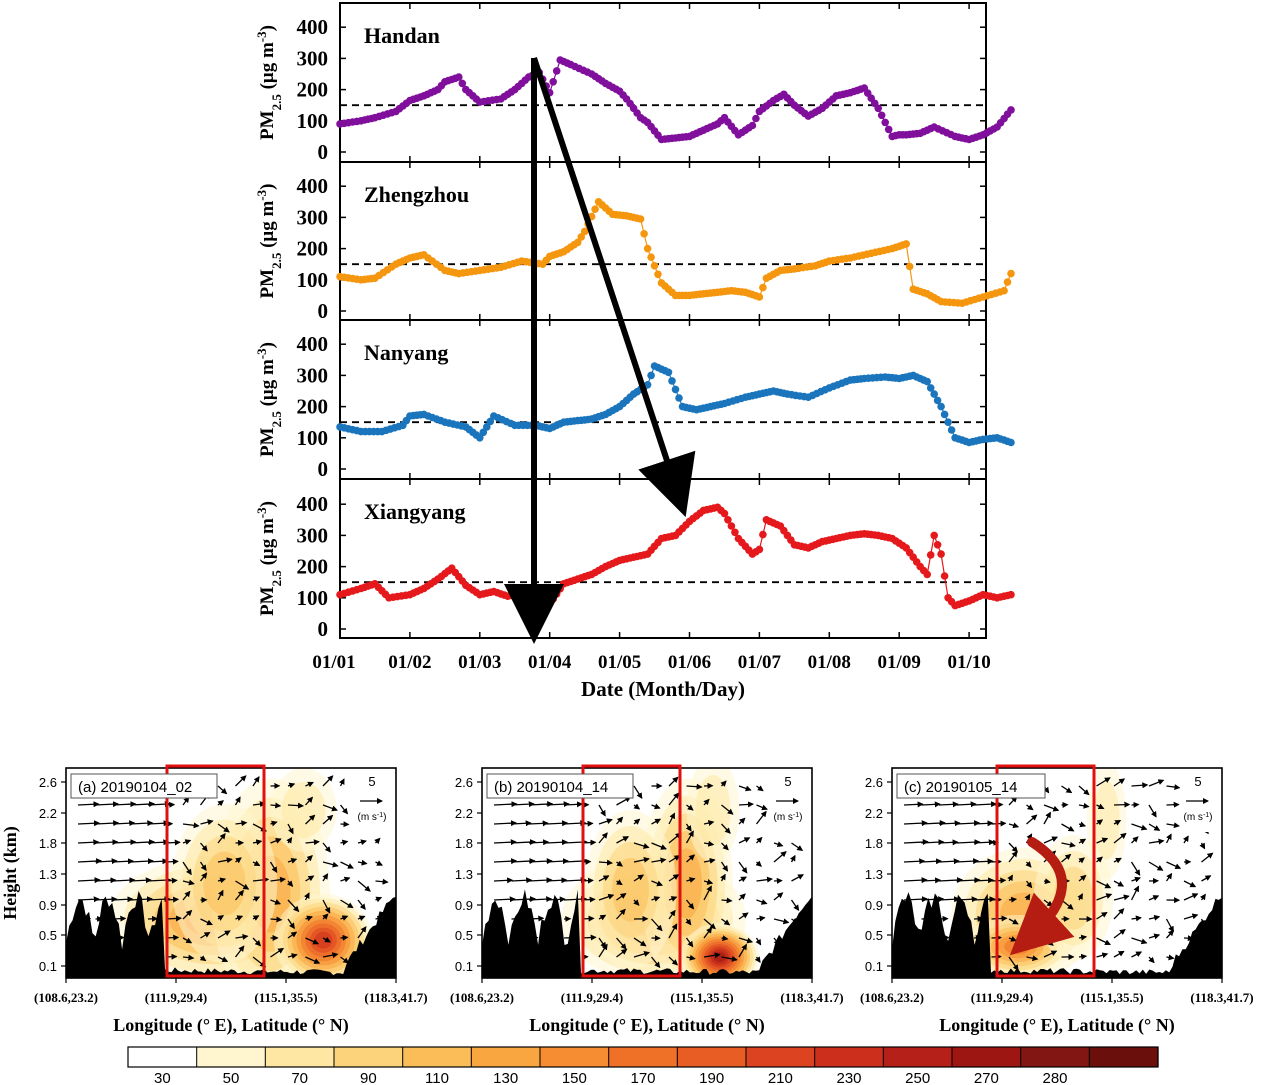  I want to click on ref-vector-unit: (m s-1), so click(1197, 818).